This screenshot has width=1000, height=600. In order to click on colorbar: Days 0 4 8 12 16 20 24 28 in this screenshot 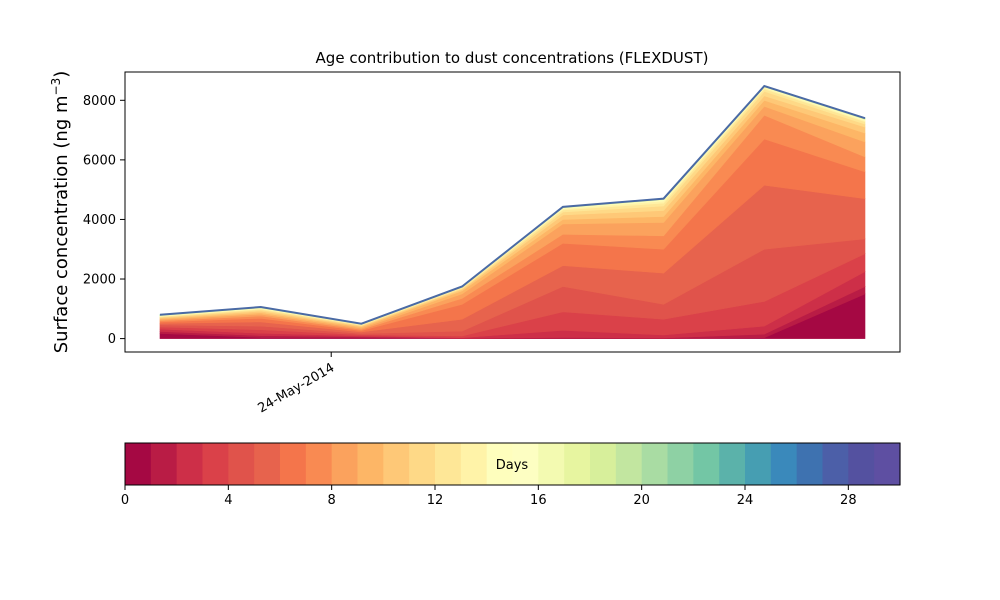, I will do `click(511, 475)`.